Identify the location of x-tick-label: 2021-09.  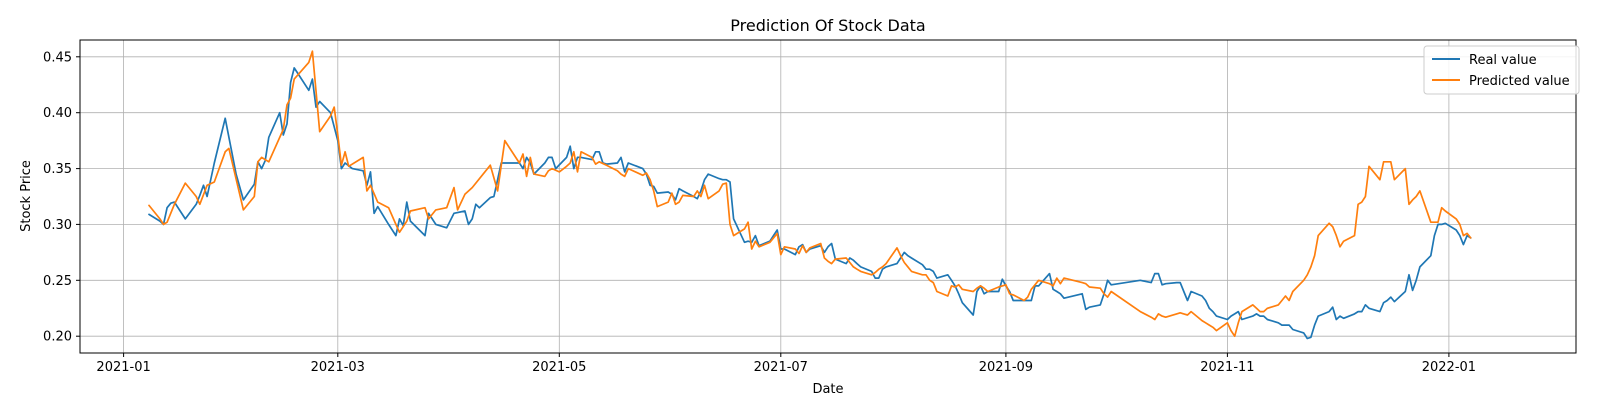
(1006, 367).